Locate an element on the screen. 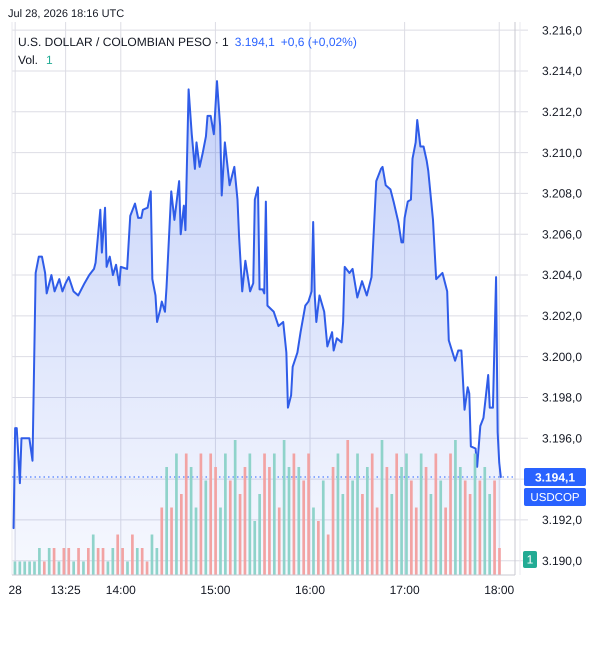  x-tick-label: 14:00 is located at coordinates (121, 590).